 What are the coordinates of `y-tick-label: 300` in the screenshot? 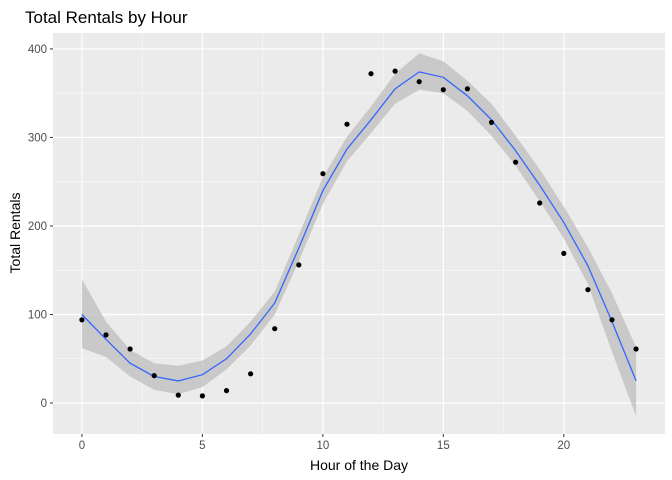 It's located at (37, 138).